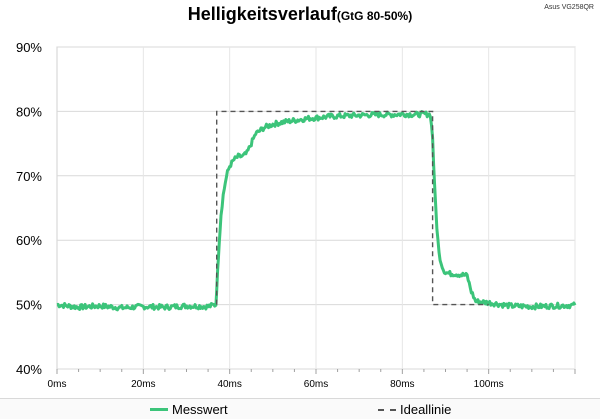 The width and height of the screenshot is (600, 420). Describe the element at coordinates (262, 14) in the screenshot. I see `chart-title-text: Helligkeitsverlauf` at that location.